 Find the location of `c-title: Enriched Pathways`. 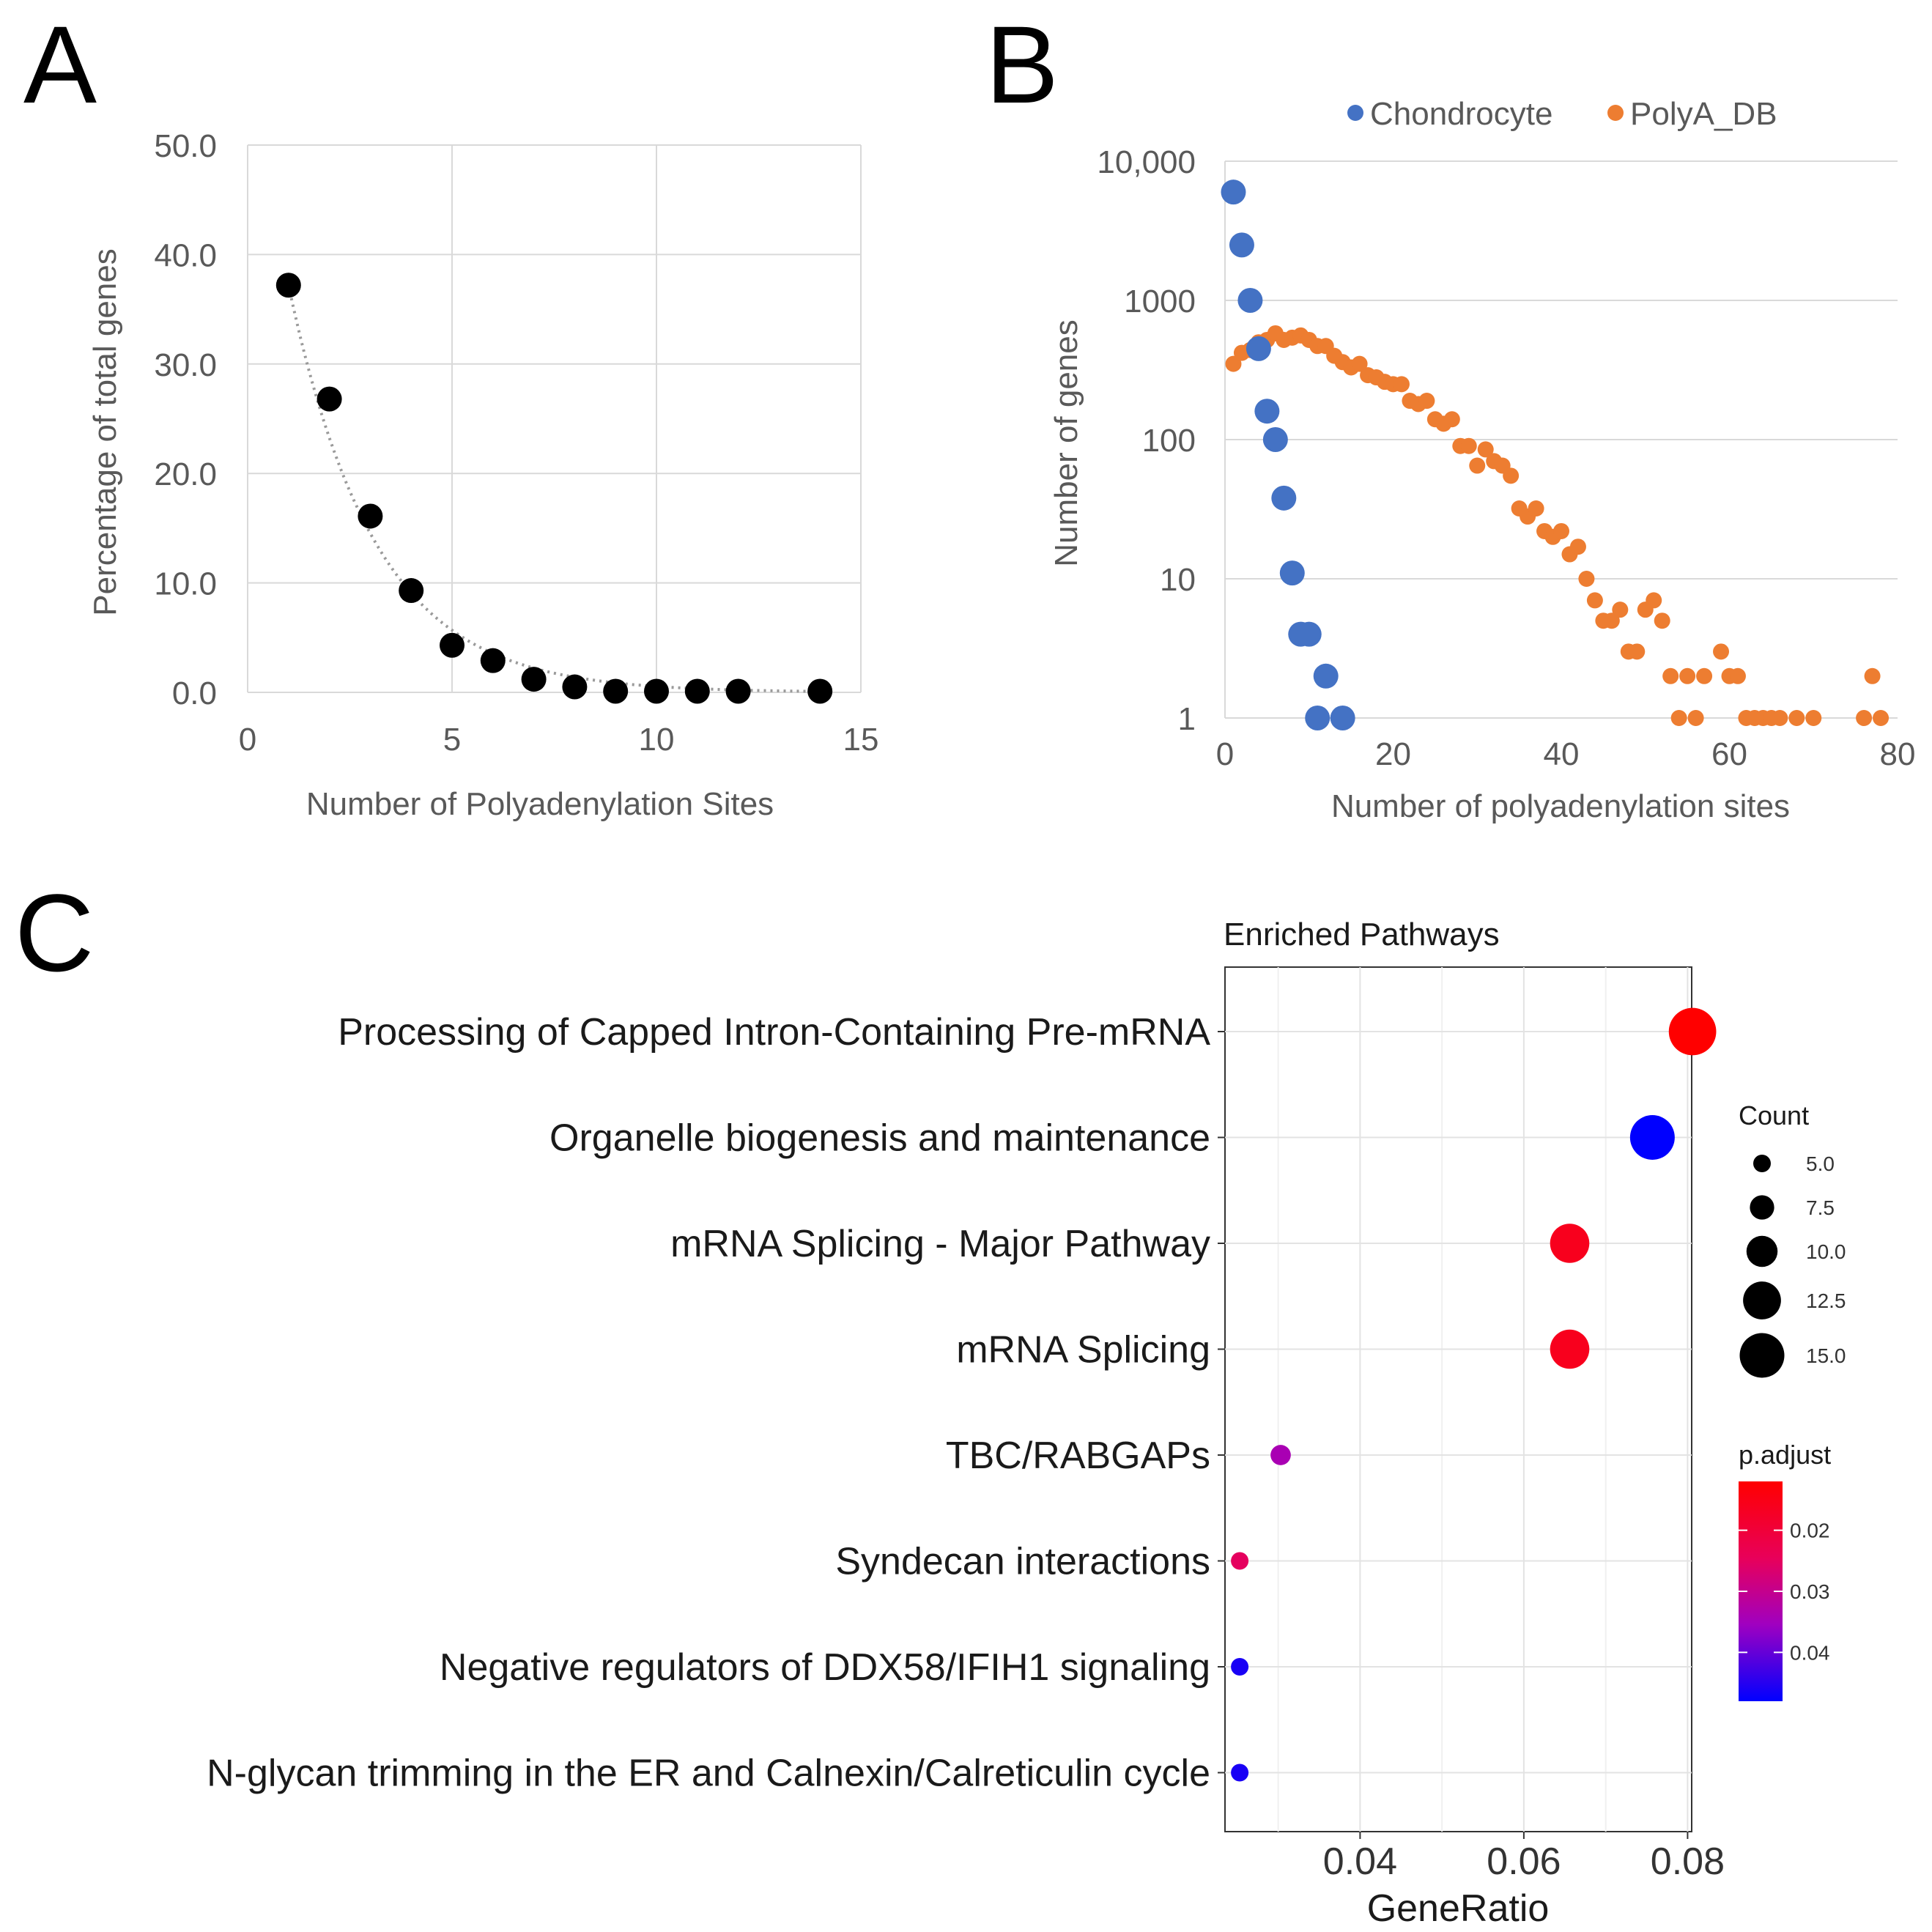

c-title: Enriched Pathways is located at coordinates (1362, 934).